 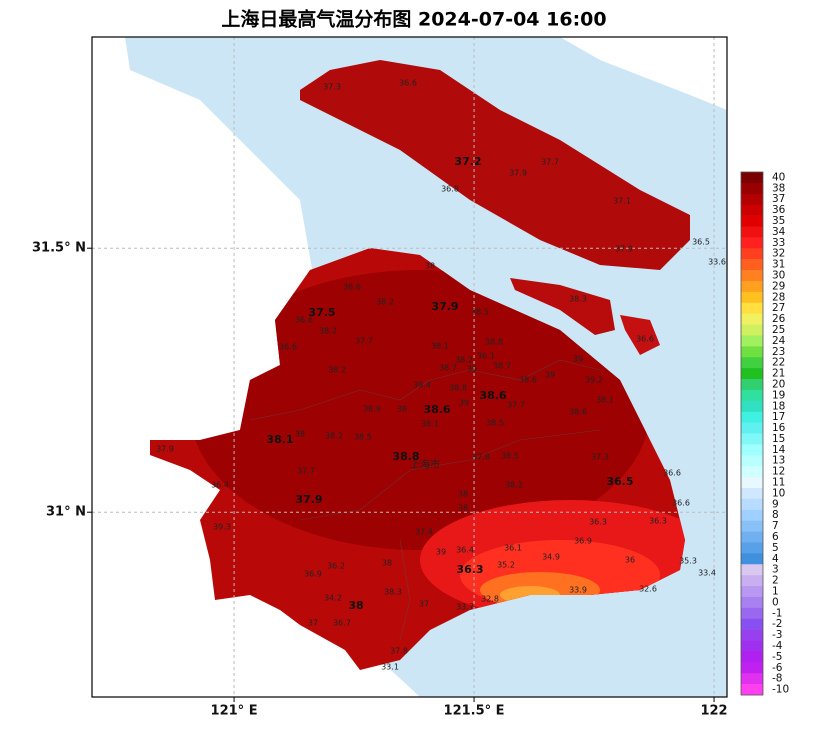 What do you see at coordinates (778, 308) in the screenshot?
I see `colorbar-label: 27` at bounding box center [778, 308].